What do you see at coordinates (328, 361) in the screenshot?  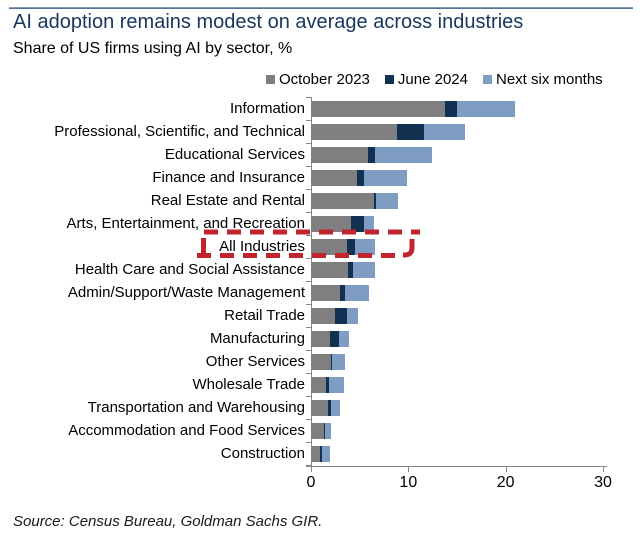 I see `bar-other-services` at bounding box center [328, 361].